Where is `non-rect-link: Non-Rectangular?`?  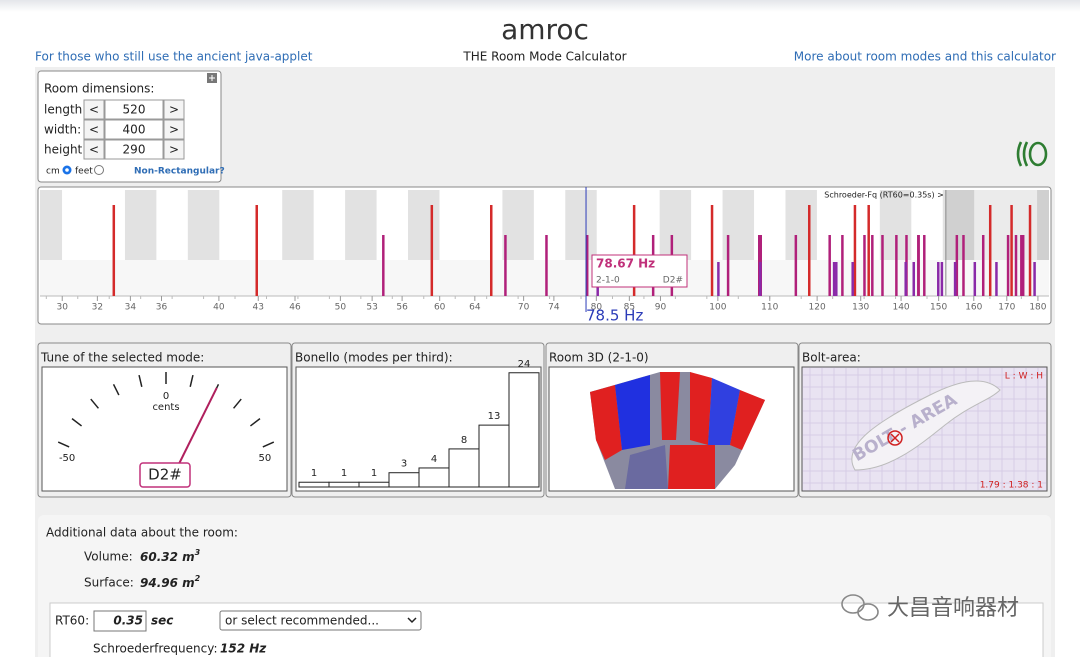 non-rect-link: Non-Rectangular? is located at coordinates (179, 172).